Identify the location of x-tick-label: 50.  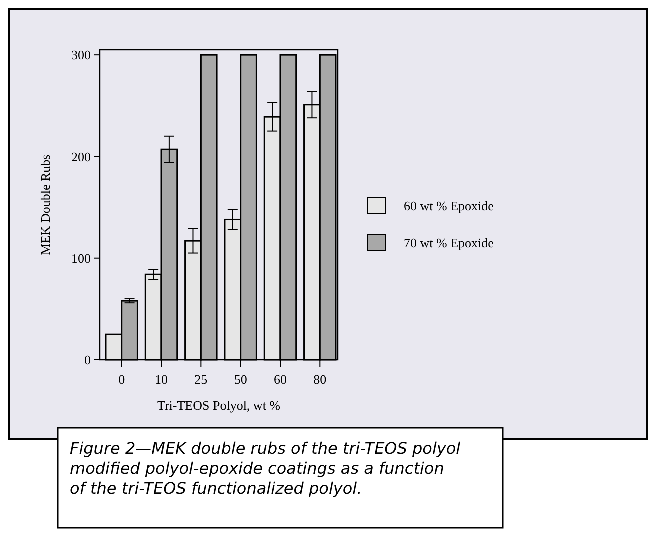
(241, 379).